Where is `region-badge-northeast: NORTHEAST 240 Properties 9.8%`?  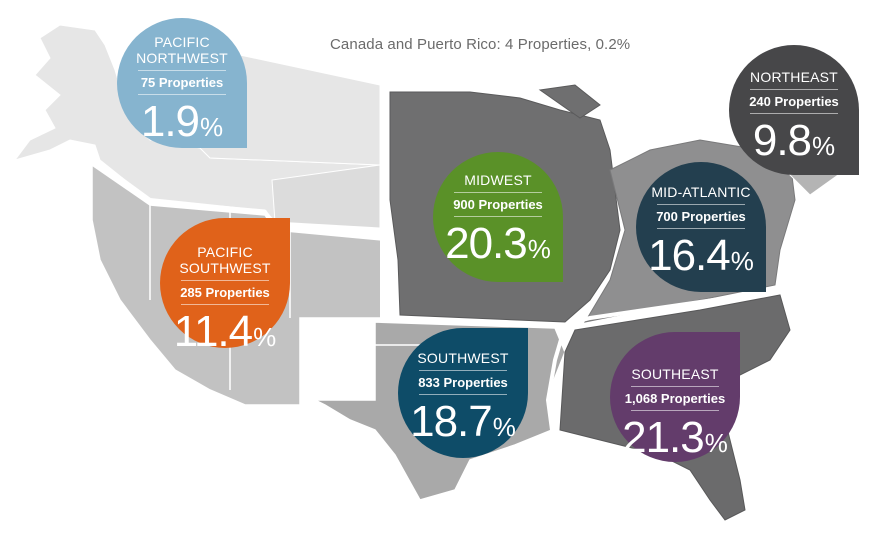
region-badge-northeast: NORTHEAST 240 Properties 9.8% is located at coordinates (794, 110).